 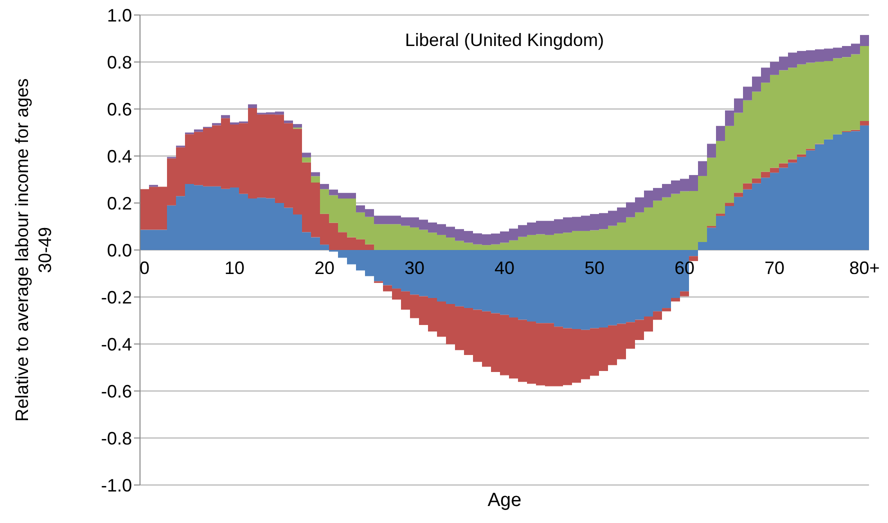 I want to click on y-tick-label: -0.2, so click(x=116, y=297).